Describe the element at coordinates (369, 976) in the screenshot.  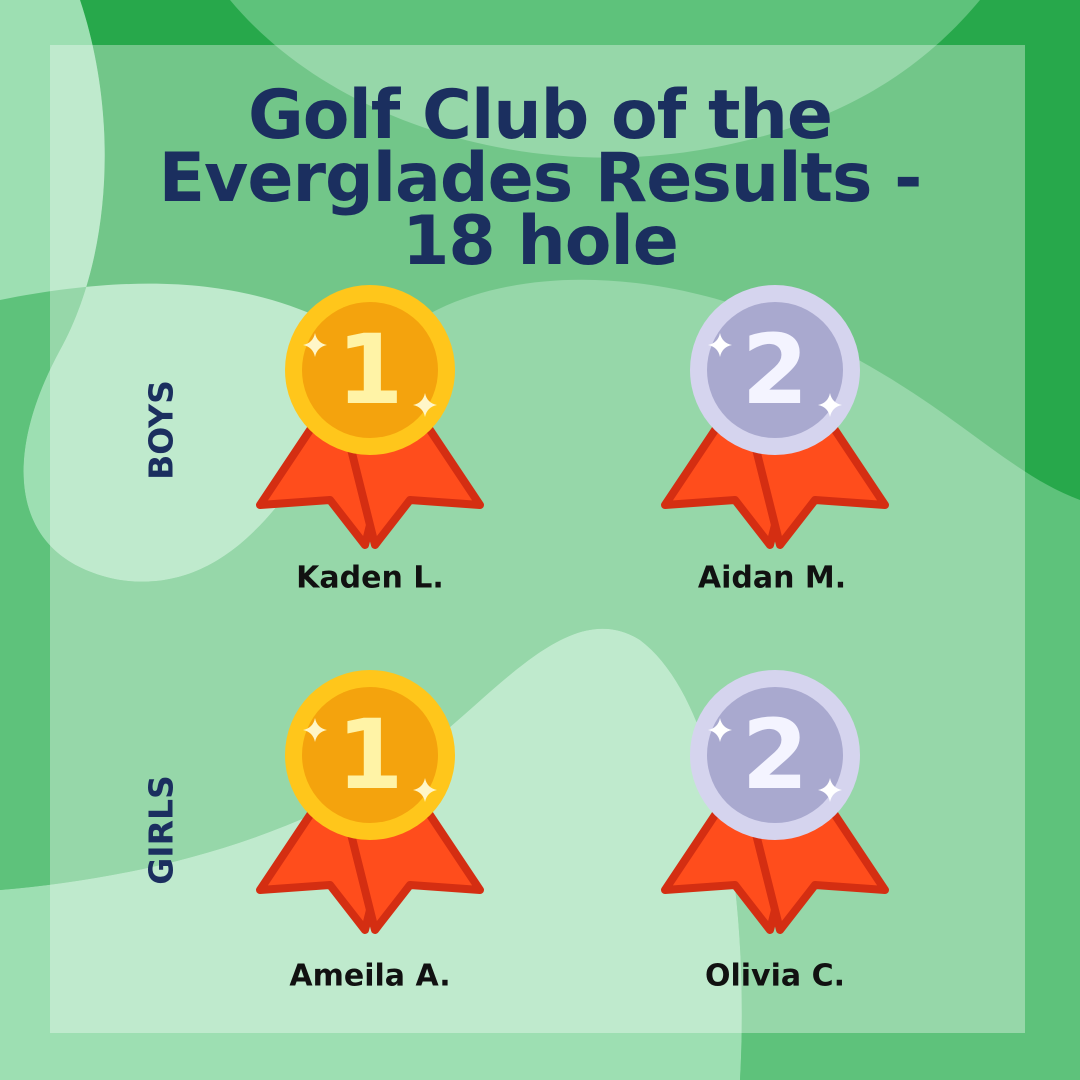
I see `winner-name: Ameila A.` at that location.